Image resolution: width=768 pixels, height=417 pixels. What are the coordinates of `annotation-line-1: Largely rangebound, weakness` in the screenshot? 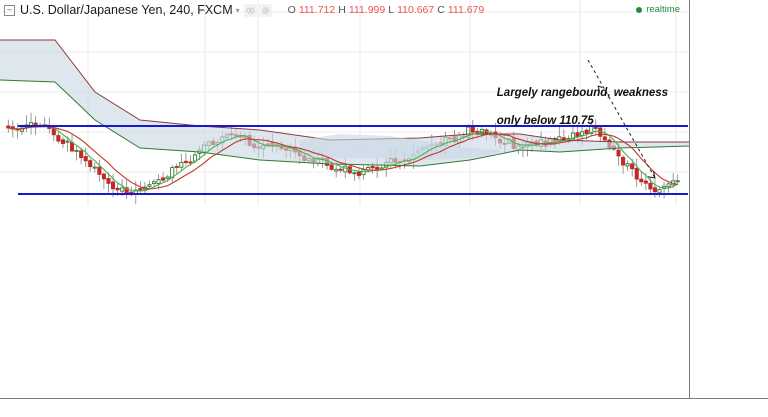 It's located at (582, 93).